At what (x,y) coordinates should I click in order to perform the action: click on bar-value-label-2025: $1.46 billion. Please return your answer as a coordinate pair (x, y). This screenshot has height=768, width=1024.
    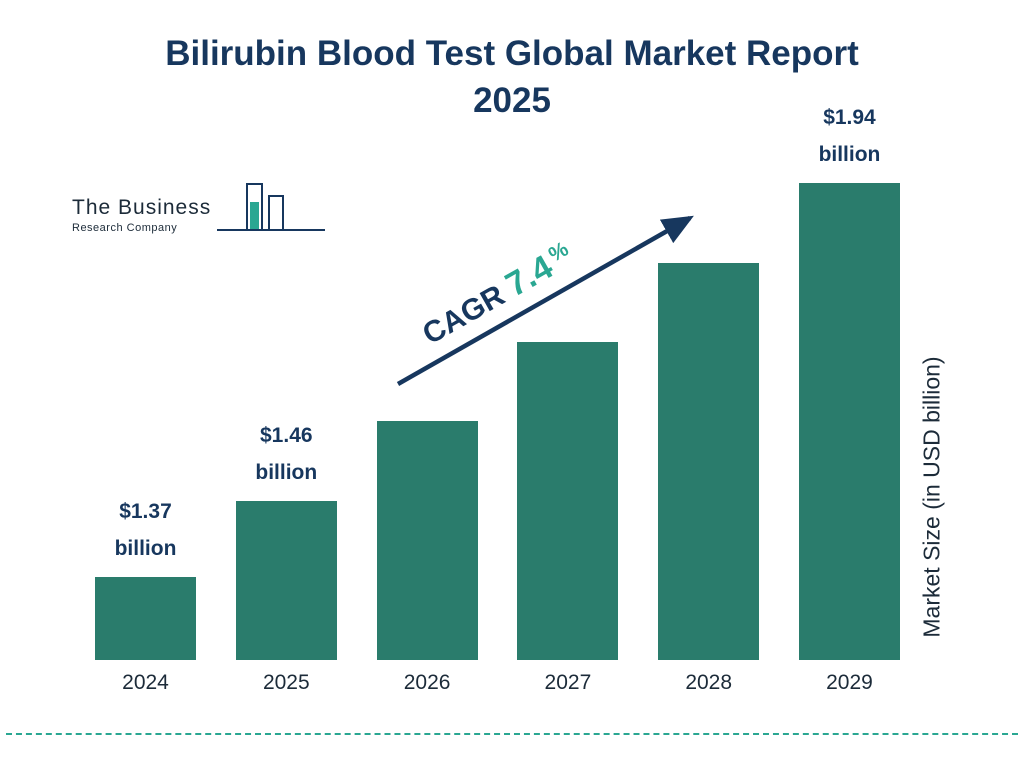
    Looking at the image, I should click on (286, 454).